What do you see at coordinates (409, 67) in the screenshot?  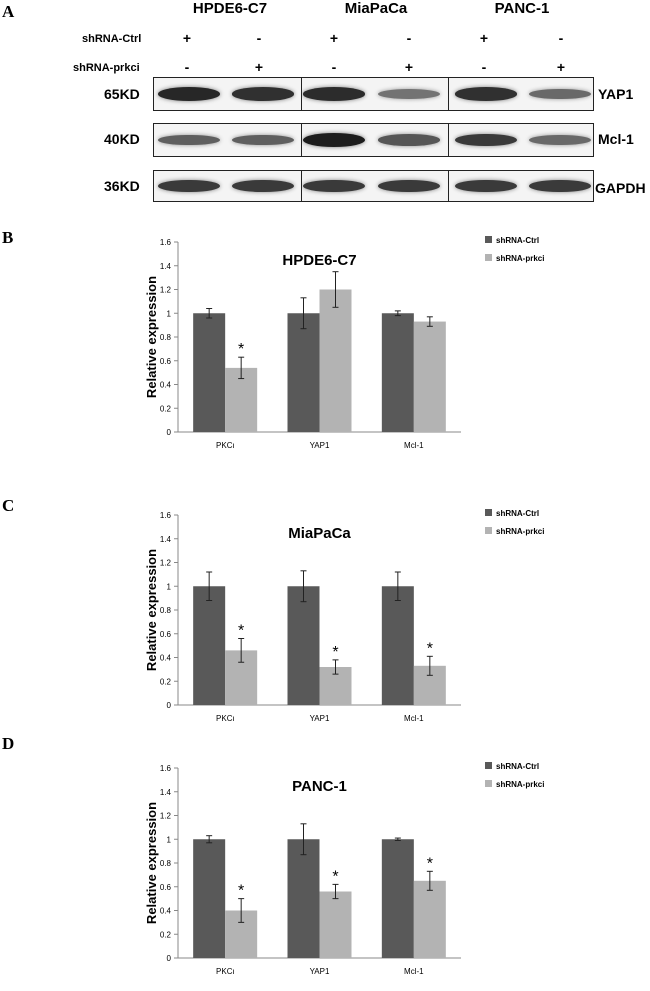 I see `sign-prkci-4: +` at bounding box center [409, 67].